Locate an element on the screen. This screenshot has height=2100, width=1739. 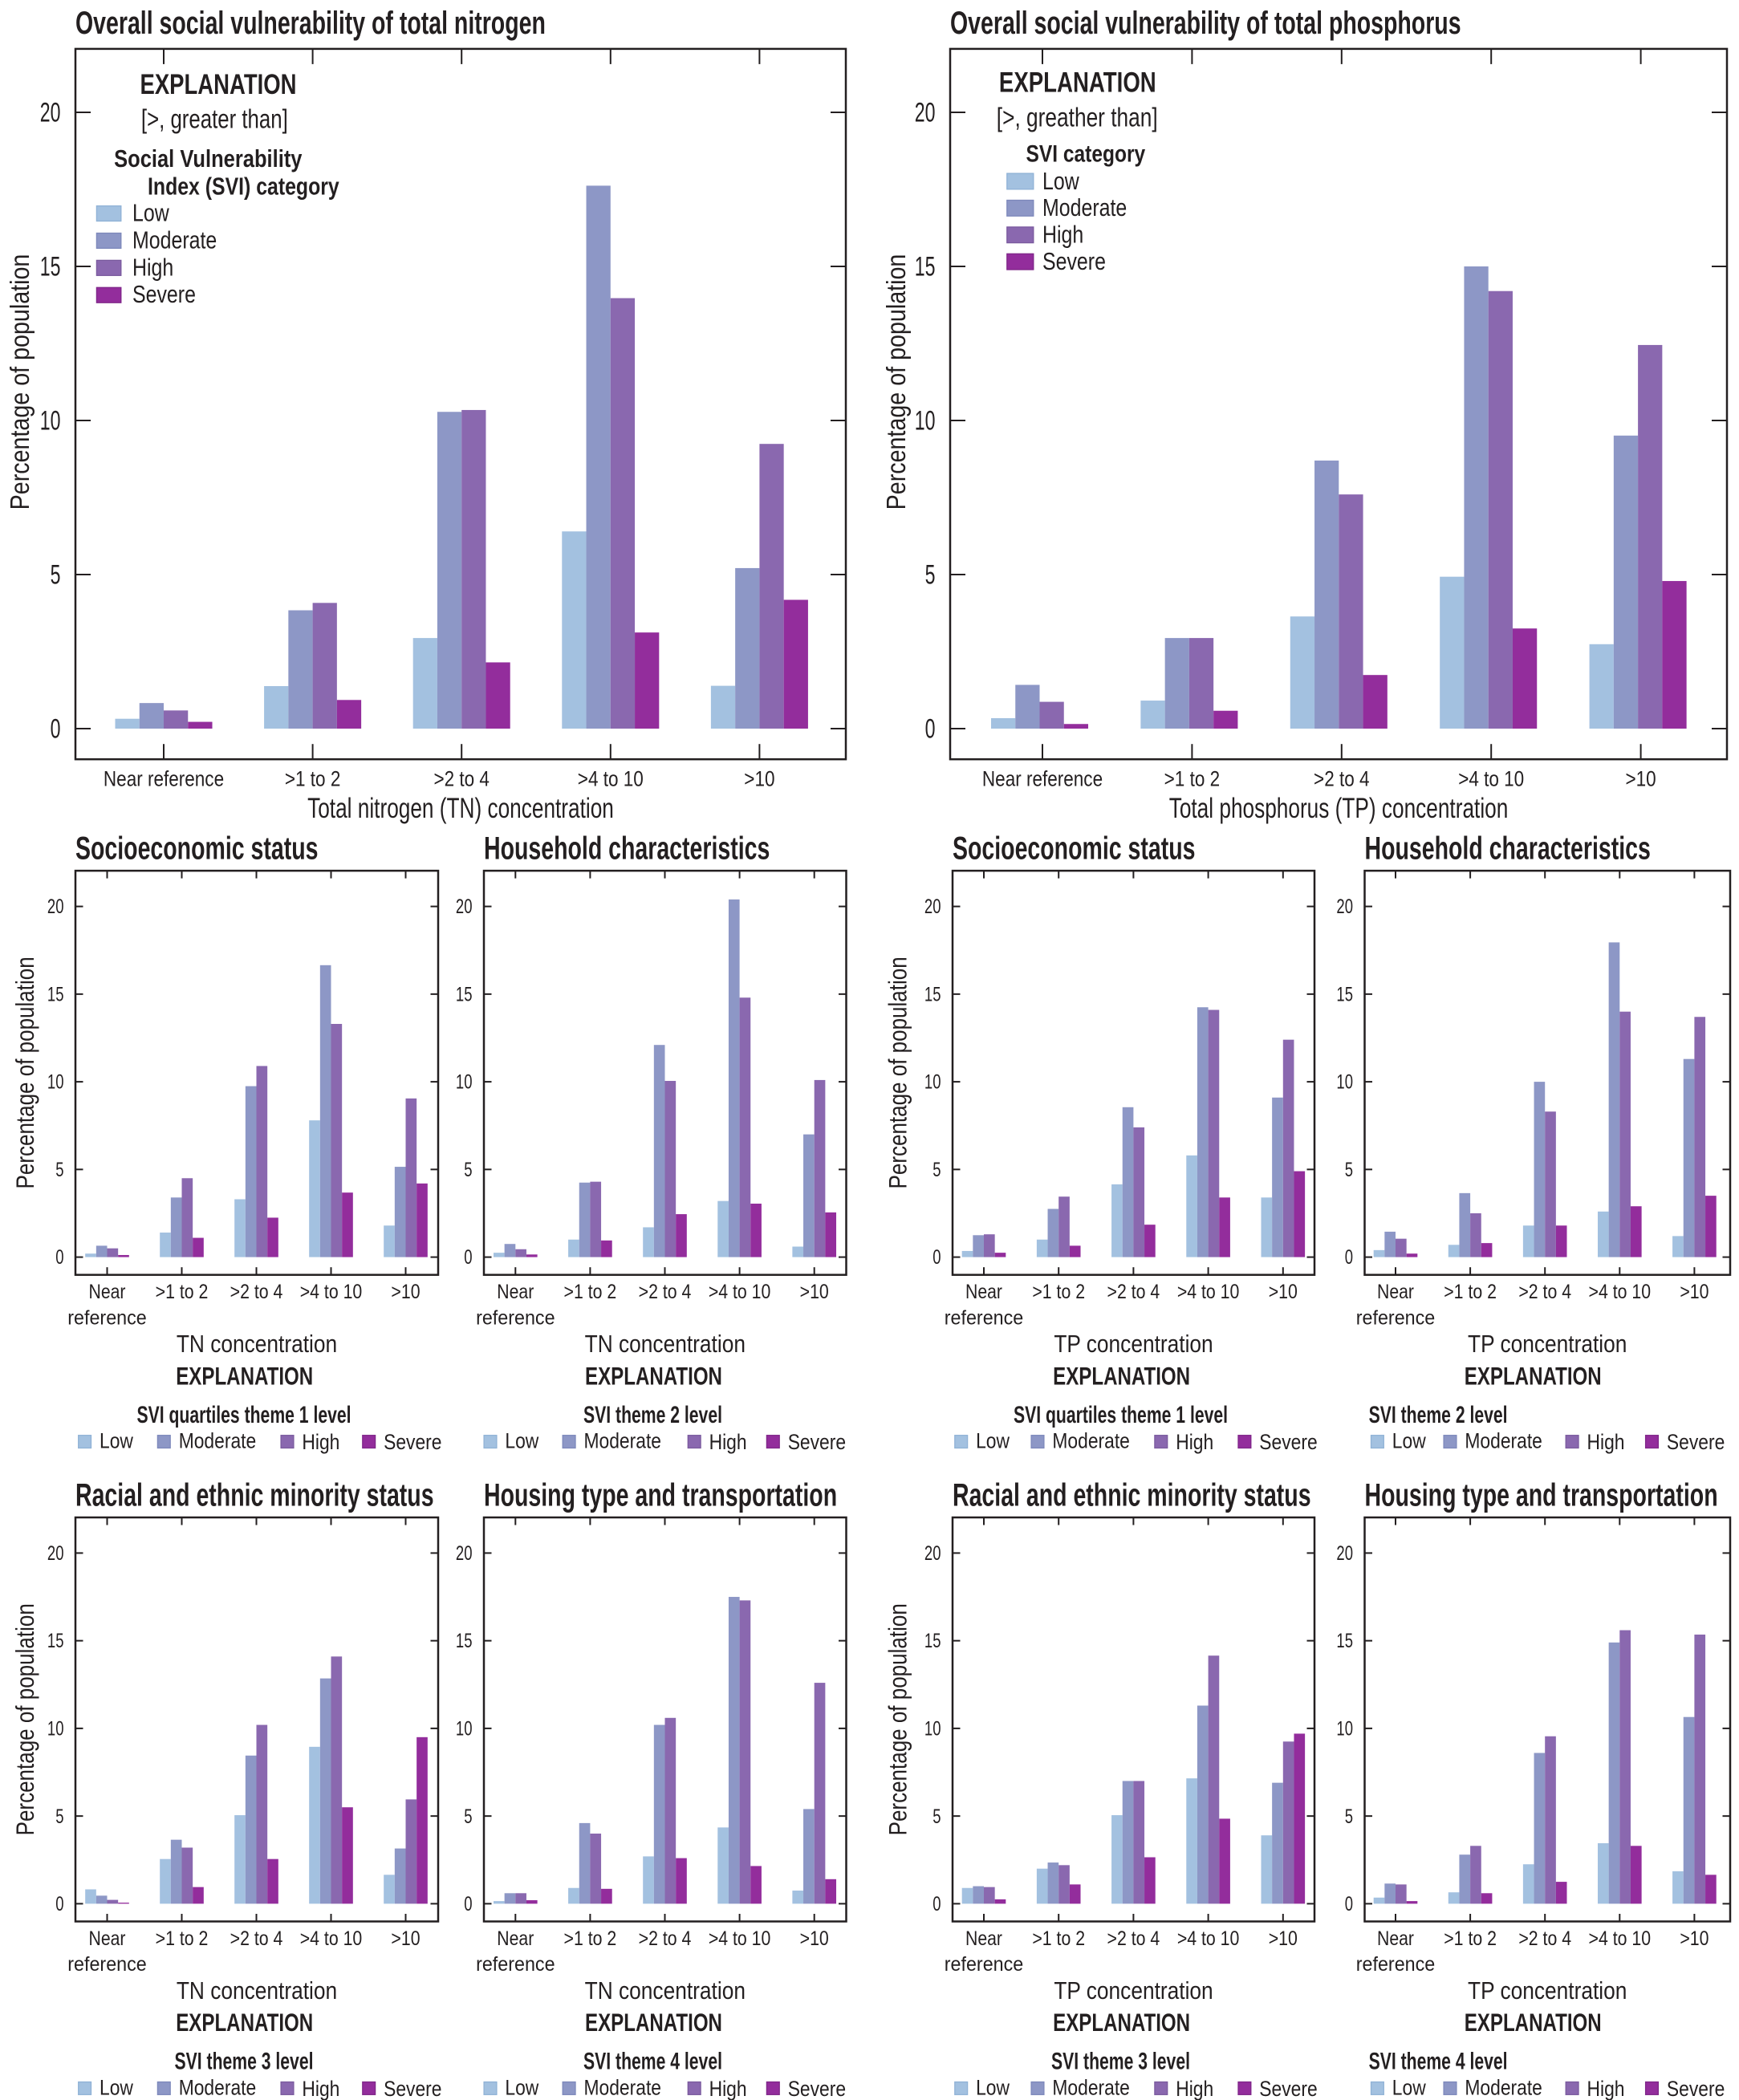
svg-text:Total phosphorus (TP) concentr: Total phosphorus (TP) concentration is located at coordinates (1339, 808).